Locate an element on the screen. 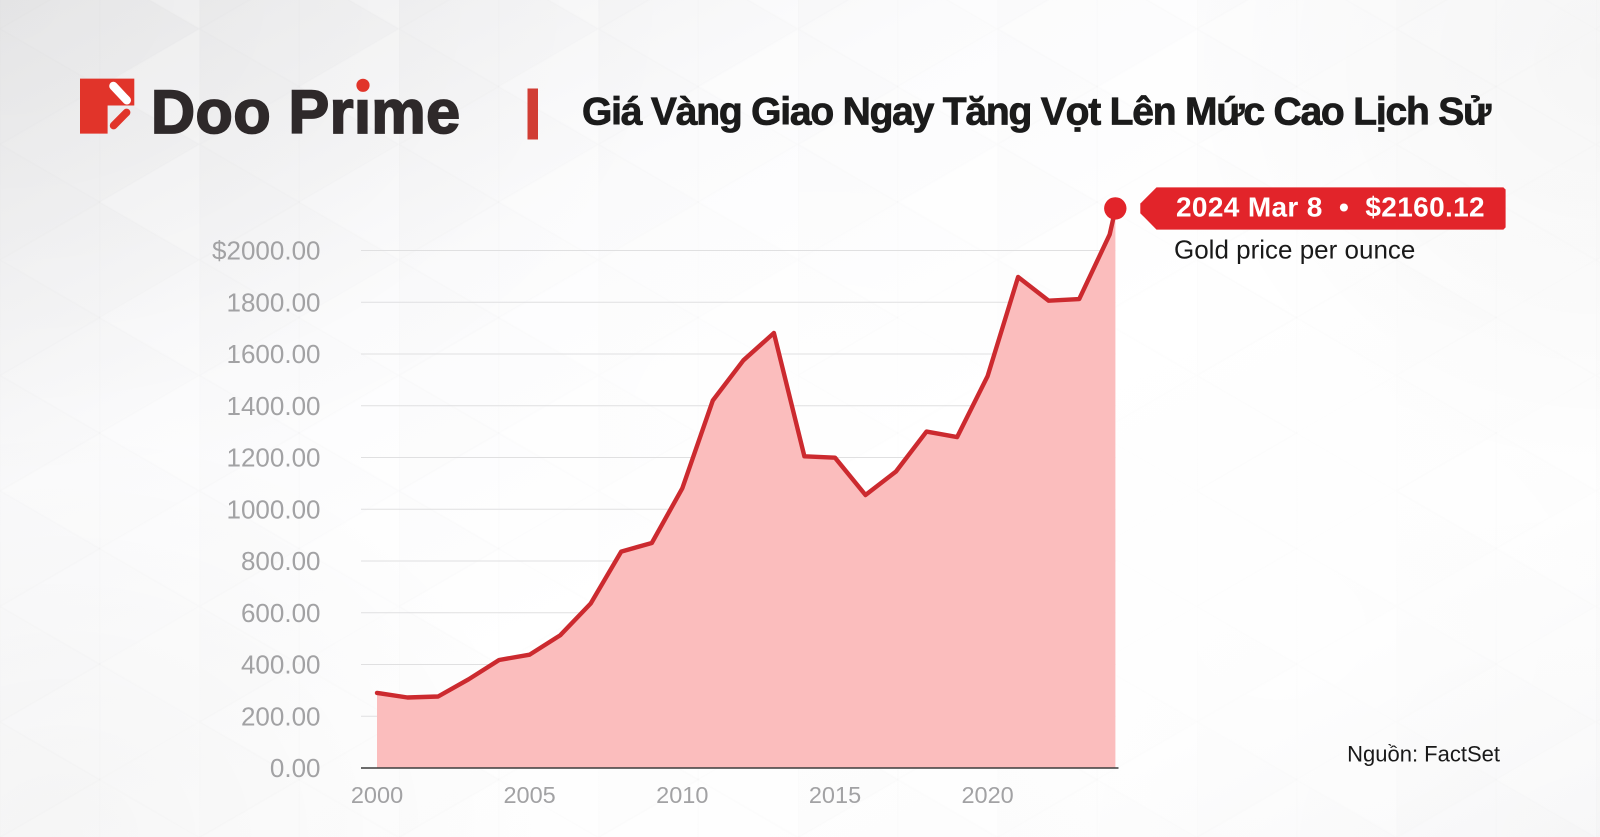  svg-text: 1400.00 is located at coordinates (274, 406).